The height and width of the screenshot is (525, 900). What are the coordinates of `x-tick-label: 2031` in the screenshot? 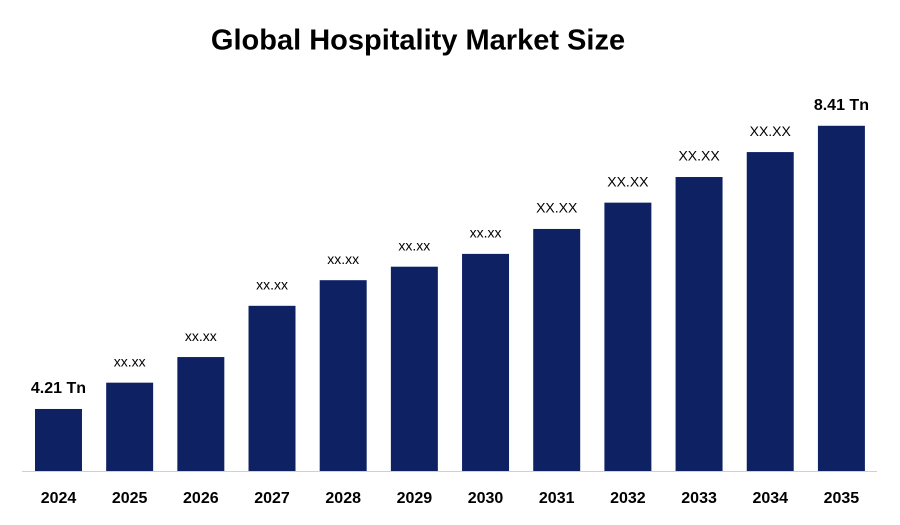 It's located at (557, 498).